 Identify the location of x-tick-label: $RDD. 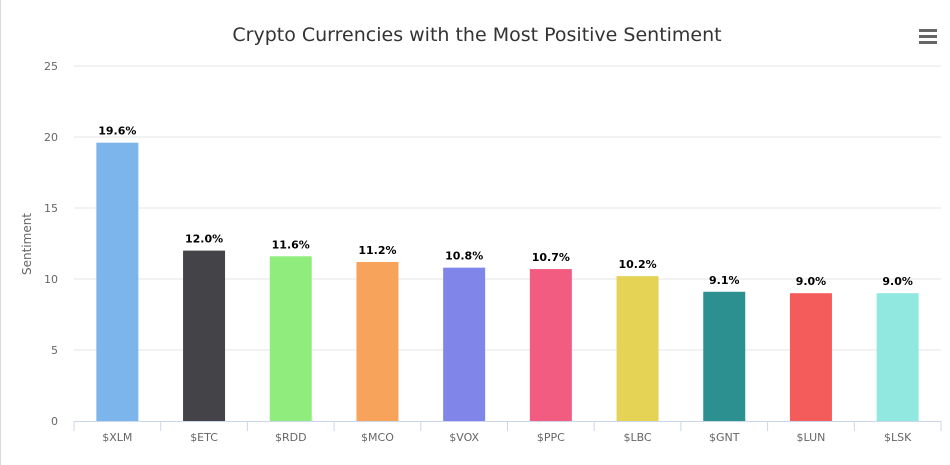
(291, 437).